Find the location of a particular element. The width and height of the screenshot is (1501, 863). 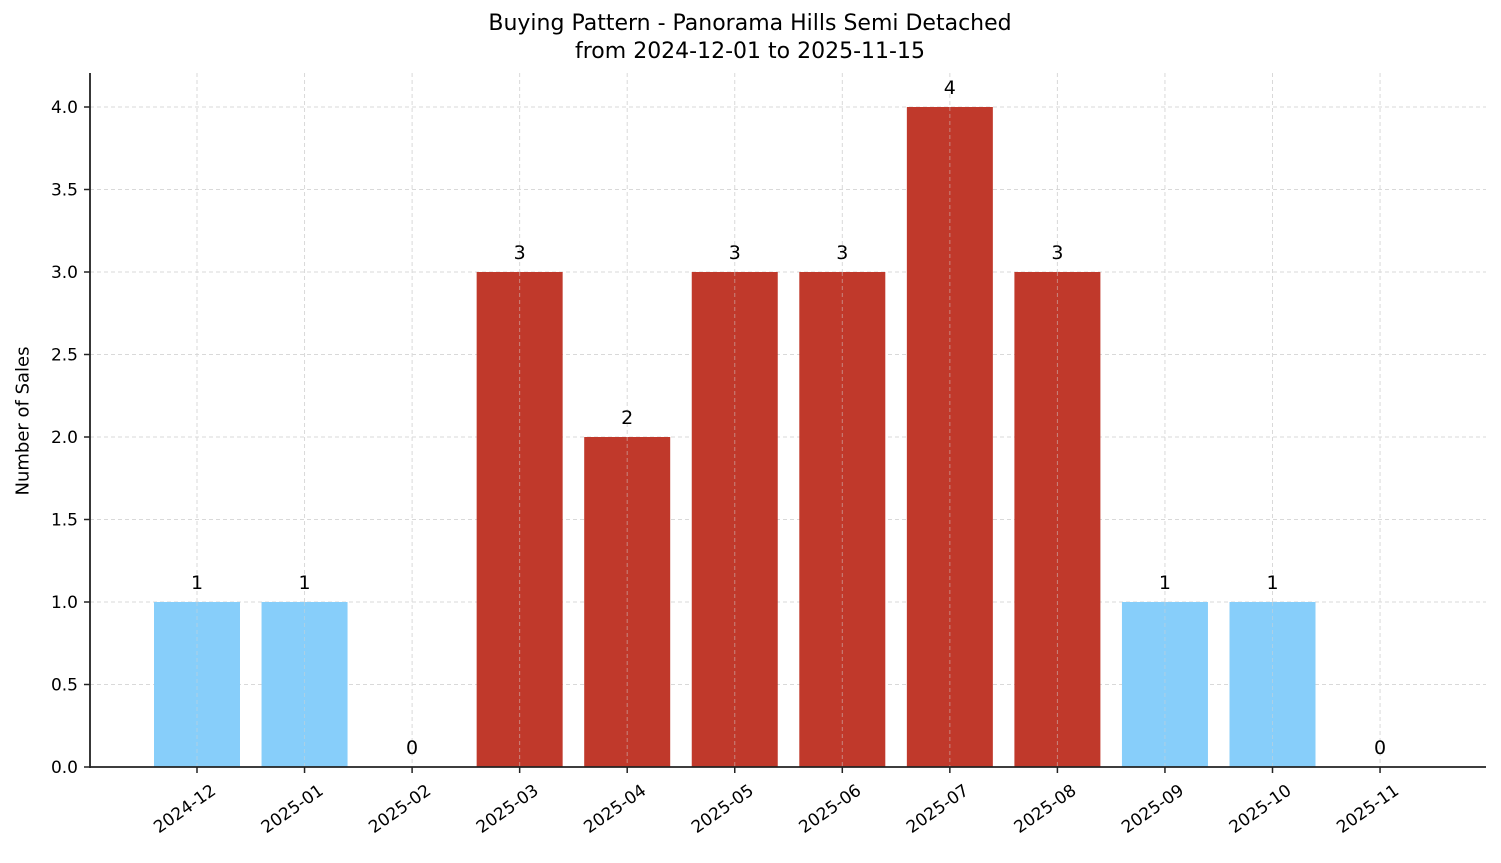

y-tick-label: 0.0 is located at coordinates (64, 768).